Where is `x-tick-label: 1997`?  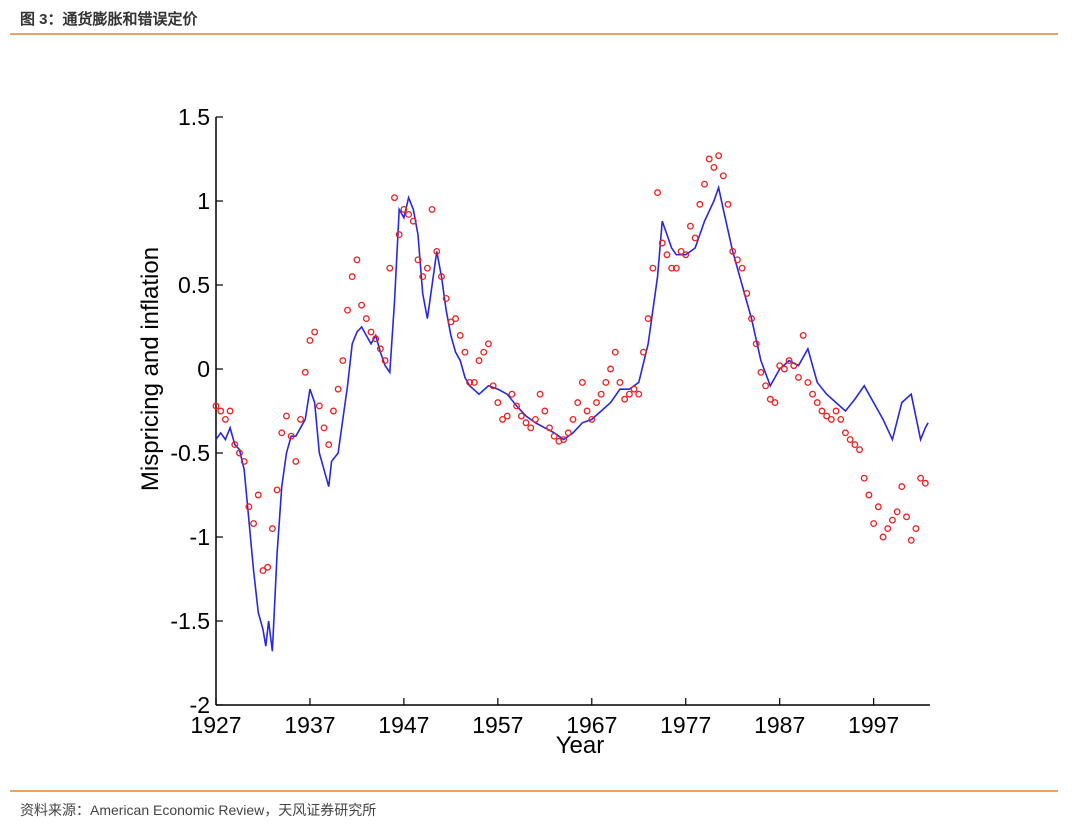 x-tick-label: 1997 is located at coordinates (873, 725).